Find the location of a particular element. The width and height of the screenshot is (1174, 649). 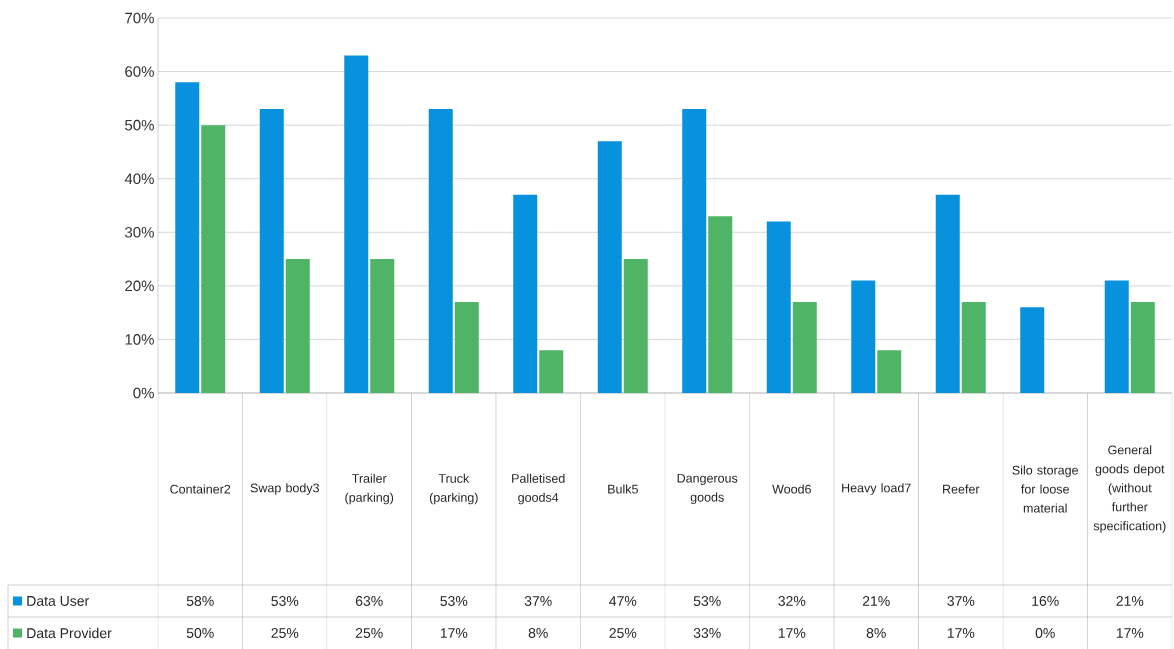

data-label: 58% is located at coordinates (200, 601).